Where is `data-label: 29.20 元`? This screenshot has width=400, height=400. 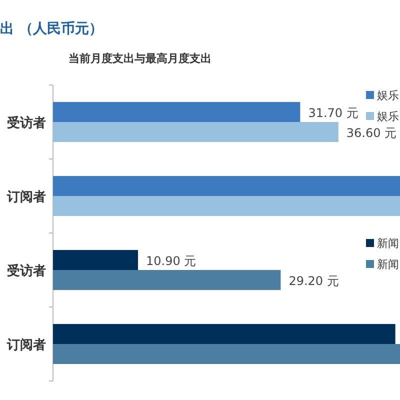
data-label: 29.20 元 is located at coordinates (313, 281).